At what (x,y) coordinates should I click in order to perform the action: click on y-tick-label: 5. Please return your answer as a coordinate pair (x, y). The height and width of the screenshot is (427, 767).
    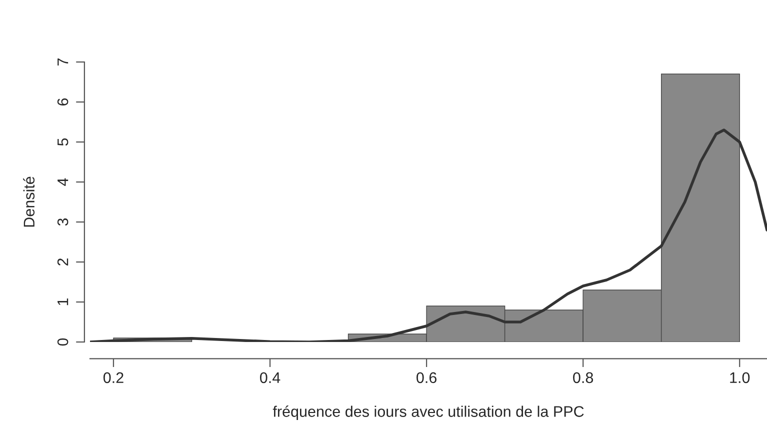
    Looking at the image, I should click on (63, 142).